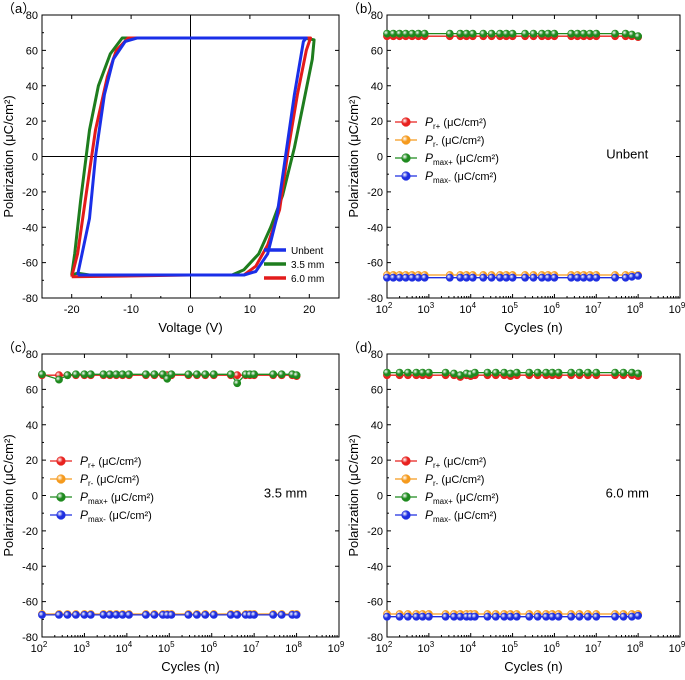 The height and width of the screenshot is (680, 685). What do you see at coordinates (363, 8) in the screenshot?
I see `panel-label: （b）` at bounding box center [363, 8].